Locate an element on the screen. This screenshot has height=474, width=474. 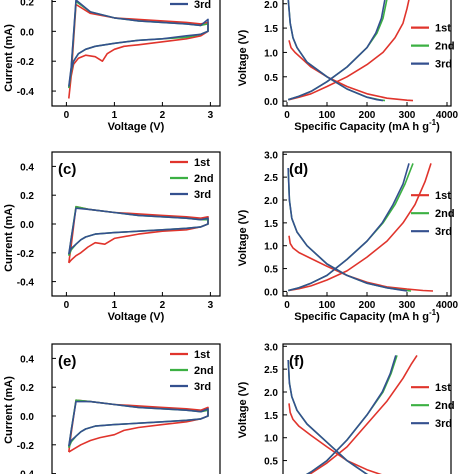
panel-tag: (f) is located at coordinates (296, 361).